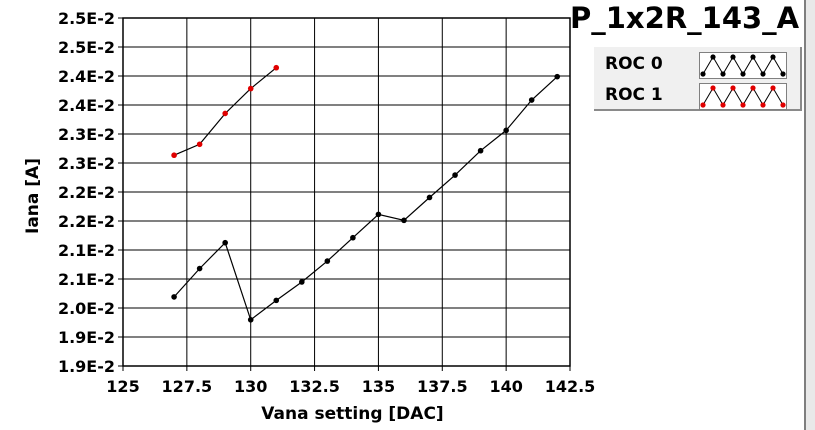 This screenshot has height=430, width=815. I want to click on legend: ROC 0 ROC 1, so click(698, 79).